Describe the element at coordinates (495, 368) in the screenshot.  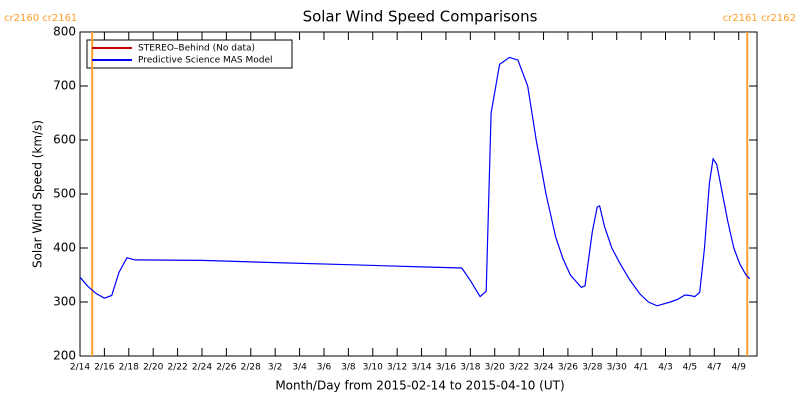
I see `x-tick-label: 3/20` at that location.